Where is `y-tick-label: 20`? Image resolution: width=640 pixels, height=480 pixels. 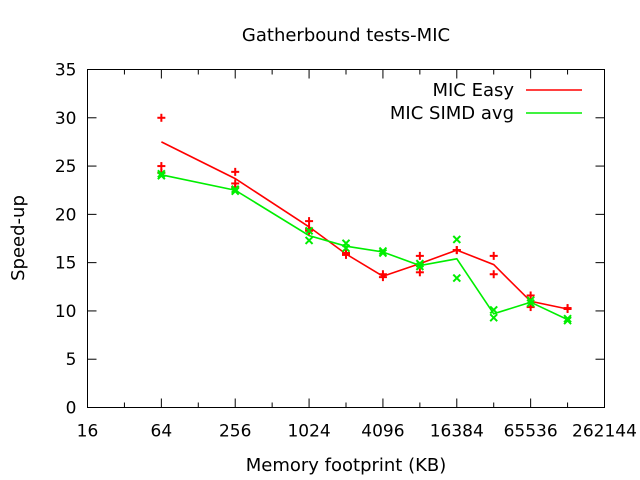 y-tick-label: 20 is located at coordinates (66, 215).